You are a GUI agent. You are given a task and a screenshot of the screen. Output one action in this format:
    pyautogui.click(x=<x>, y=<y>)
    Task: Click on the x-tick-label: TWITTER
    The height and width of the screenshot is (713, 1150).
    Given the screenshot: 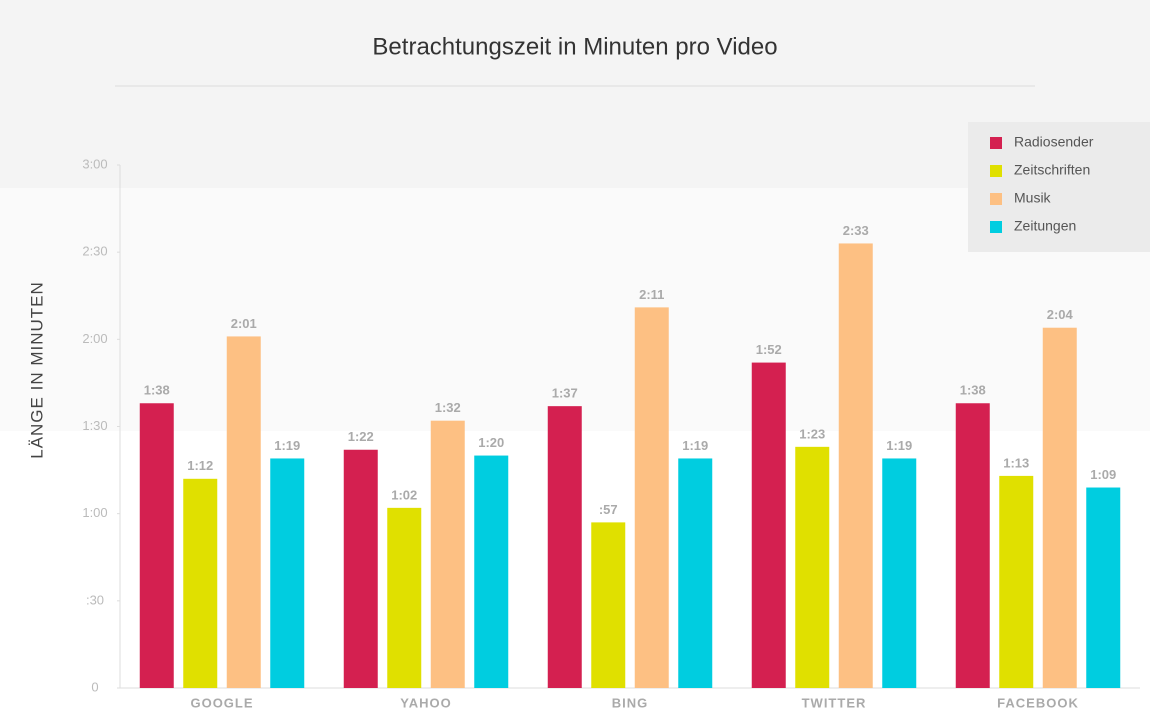 What is the action you would take?
    pyautogui.click(x=834, y=702)
    